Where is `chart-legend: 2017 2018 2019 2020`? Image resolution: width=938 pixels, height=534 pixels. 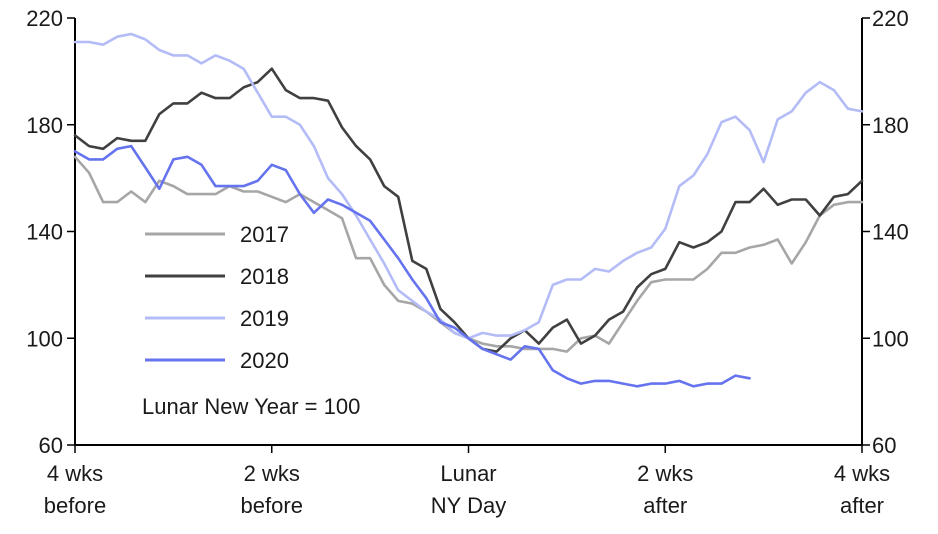 chart-legend: 2017 2018 2019 2020 is located at coordinates (217, 297).